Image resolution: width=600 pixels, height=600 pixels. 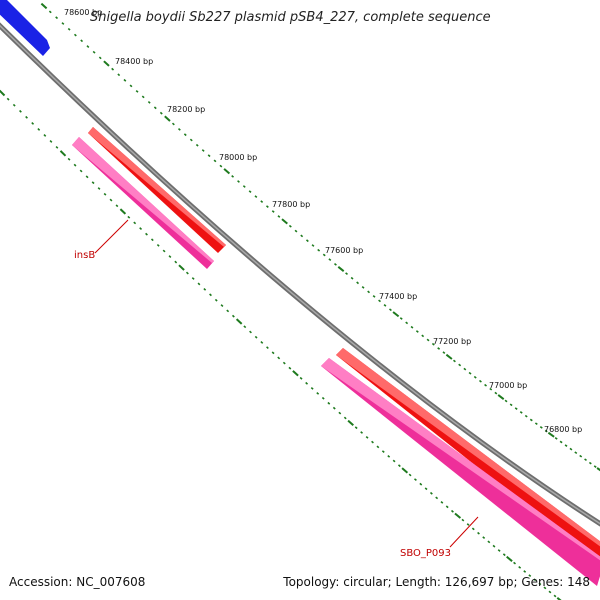 I want to click on gene-label-insB: insB, so click(x=84, y=255).